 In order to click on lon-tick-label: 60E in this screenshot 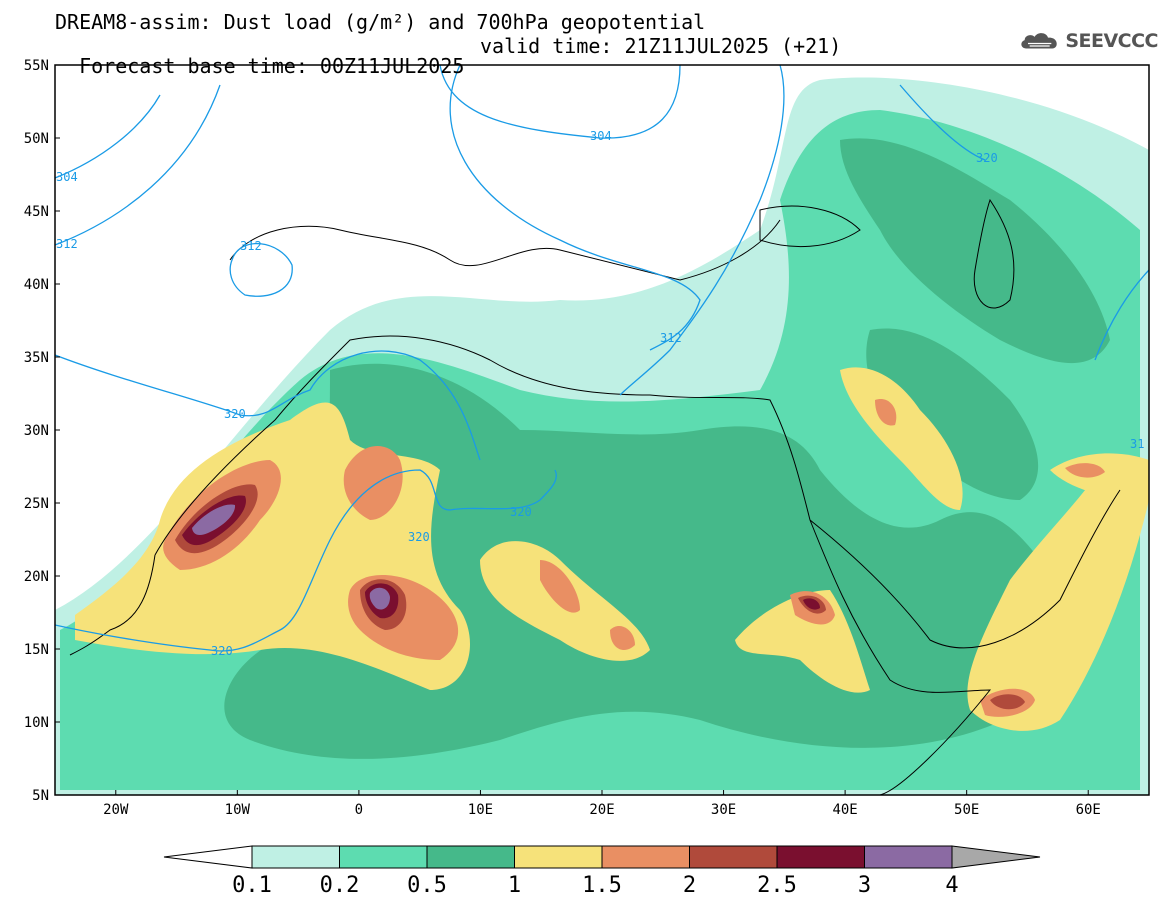, I will do `click(1088, 810)`.